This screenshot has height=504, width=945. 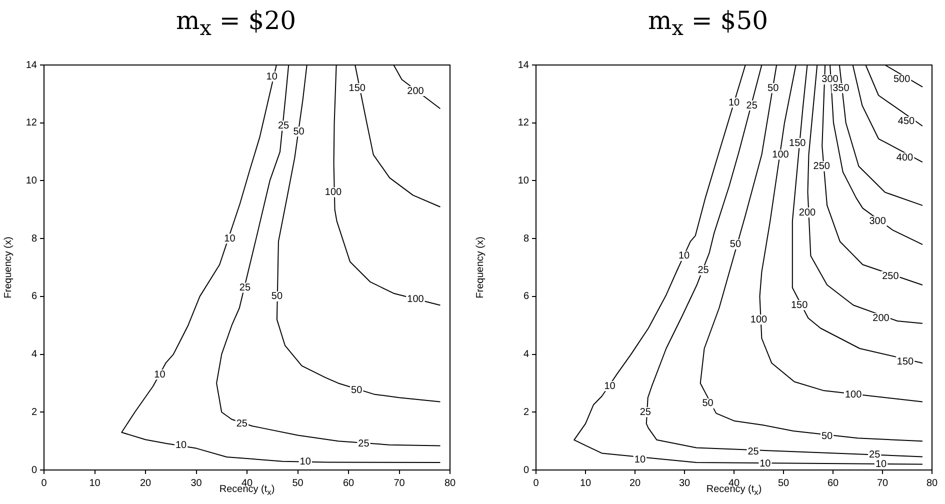 What do you see at coordinates (236, 23) in the screenshot?
I see `chart-title: m$_{x}$ = $20` at bounding box center [236, 23].